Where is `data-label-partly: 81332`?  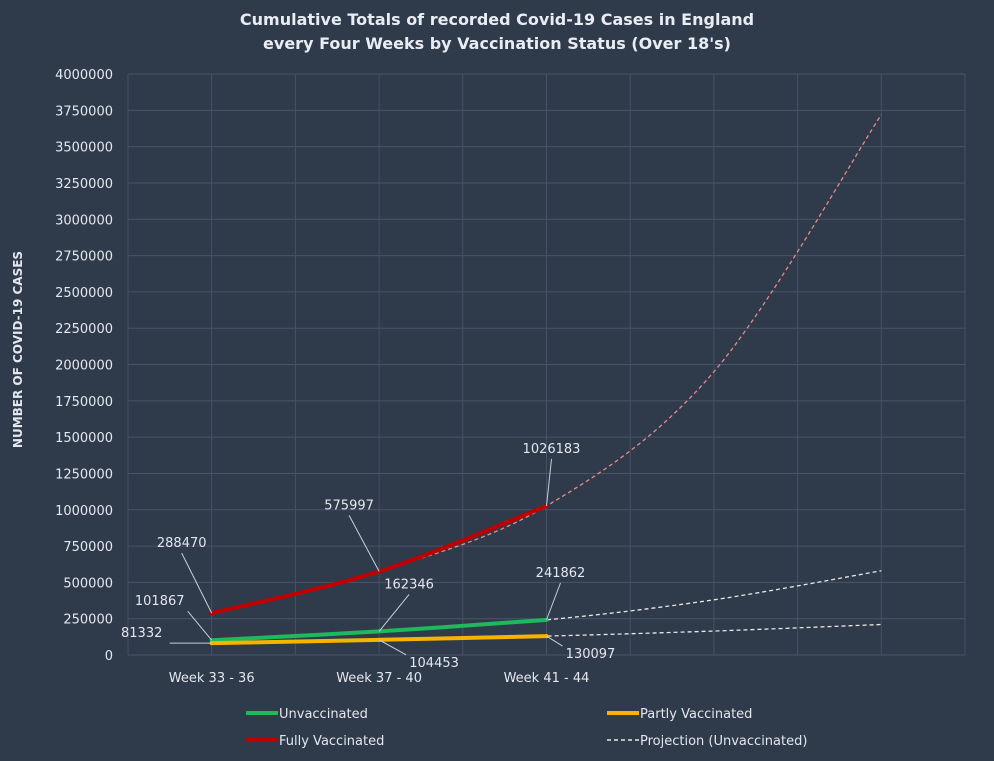
data-label-partly: 81332 is located at coordinates (141, 633).